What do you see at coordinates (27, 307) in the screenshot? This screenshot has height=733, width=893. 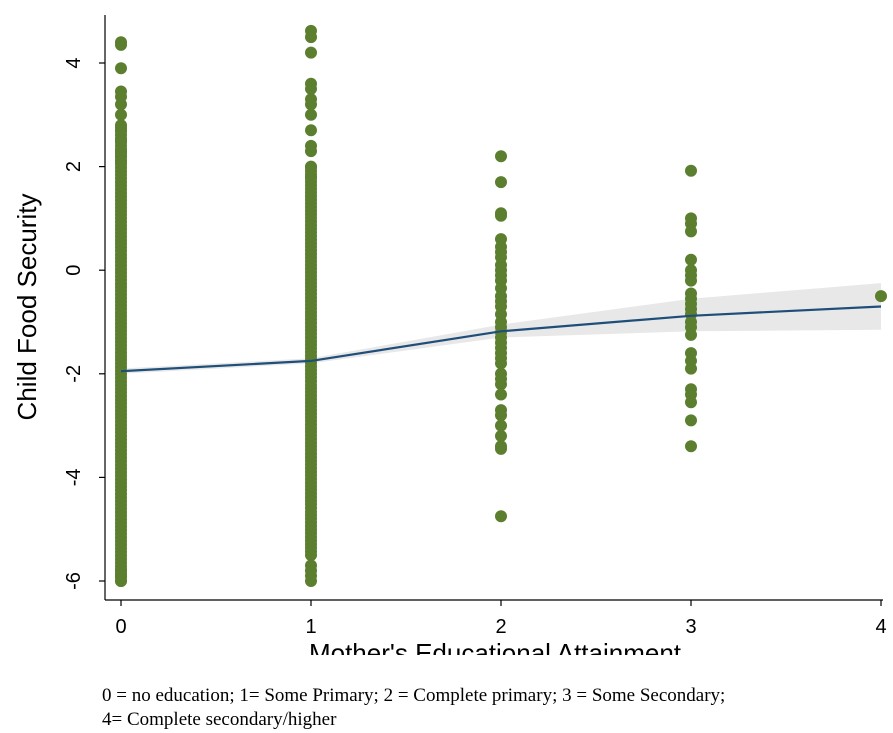 I see `y-axis-title: Child Food Security` at bounding box center [27, 307].